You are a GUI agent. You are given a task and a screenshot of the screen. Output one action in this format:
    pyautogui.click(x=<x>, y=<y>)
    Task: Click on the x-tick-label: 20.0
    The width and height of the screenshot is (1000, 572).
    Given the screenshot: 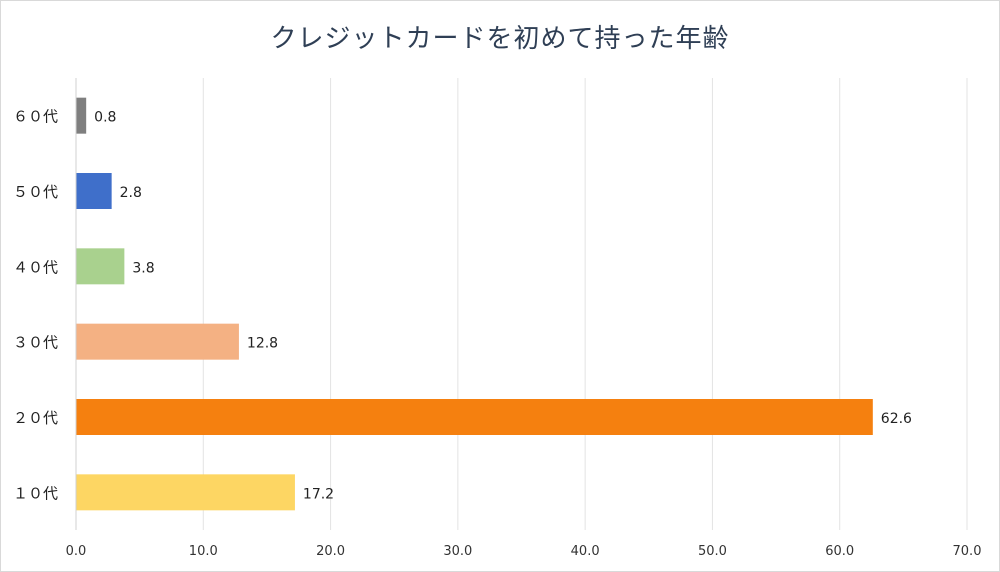 What is the action you would take?
    pyautogui.click(x=330, y=551)
    